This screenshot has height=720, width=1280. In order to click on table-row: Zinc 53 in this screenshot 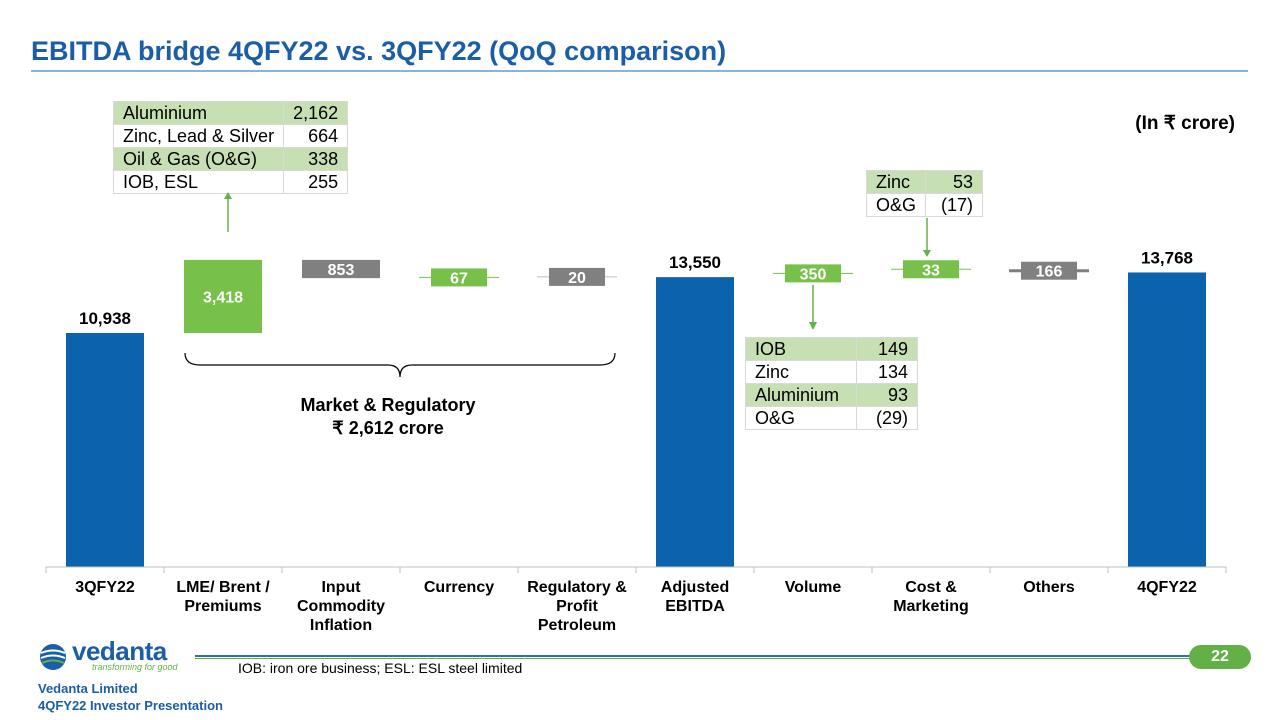, I will do `click(924, 182)`.